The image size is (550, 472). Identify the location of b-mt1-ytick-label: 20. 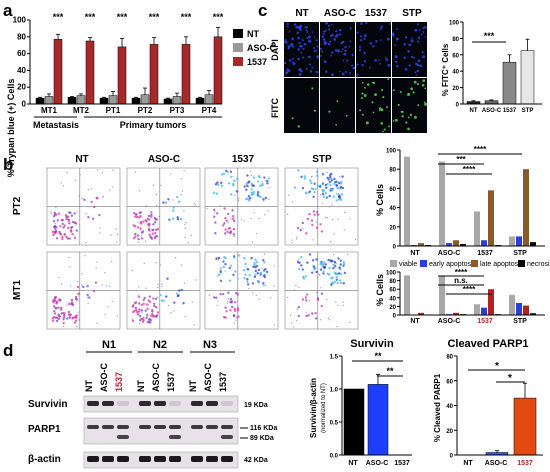
(392, 308).